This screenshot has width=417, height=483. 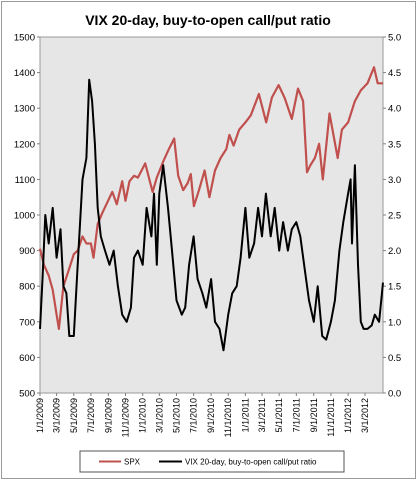 What do you see at coordinates (27, 394) in the screenshot?
I see `y-left-tick-label: 500` at bounding box center [27, 394].